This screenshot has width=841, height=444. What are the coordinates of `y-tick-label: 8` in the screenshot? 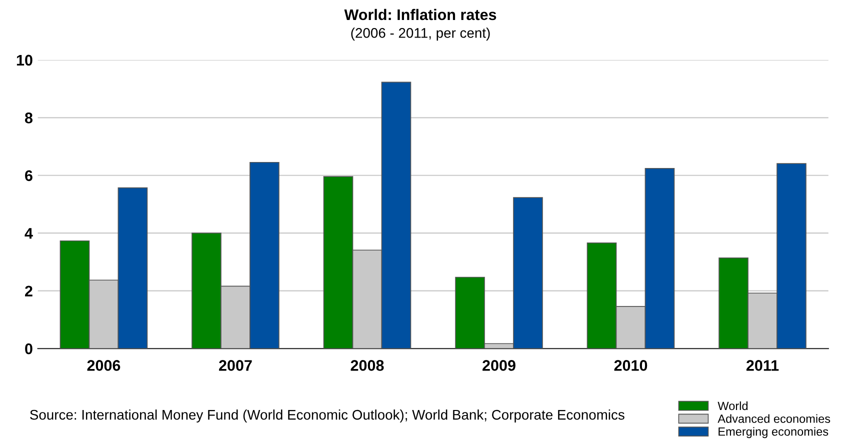 It's located at (28, 118).